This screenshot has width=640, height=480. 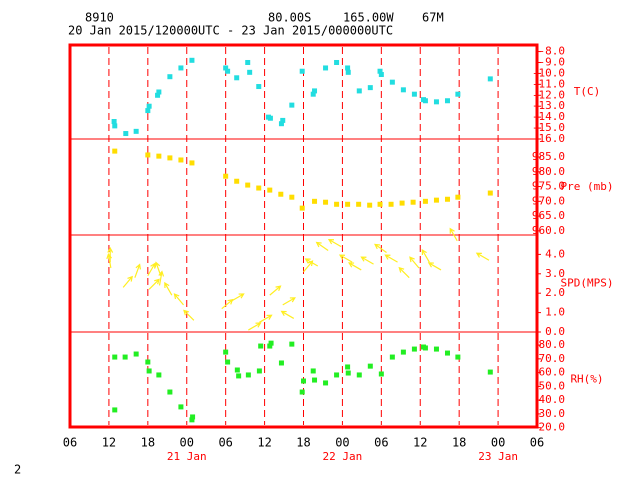 What do you see at coordinates (548, 171) in the screenshot?
I see `y-tick-label: 980.0` at bounding box center [548, 171].